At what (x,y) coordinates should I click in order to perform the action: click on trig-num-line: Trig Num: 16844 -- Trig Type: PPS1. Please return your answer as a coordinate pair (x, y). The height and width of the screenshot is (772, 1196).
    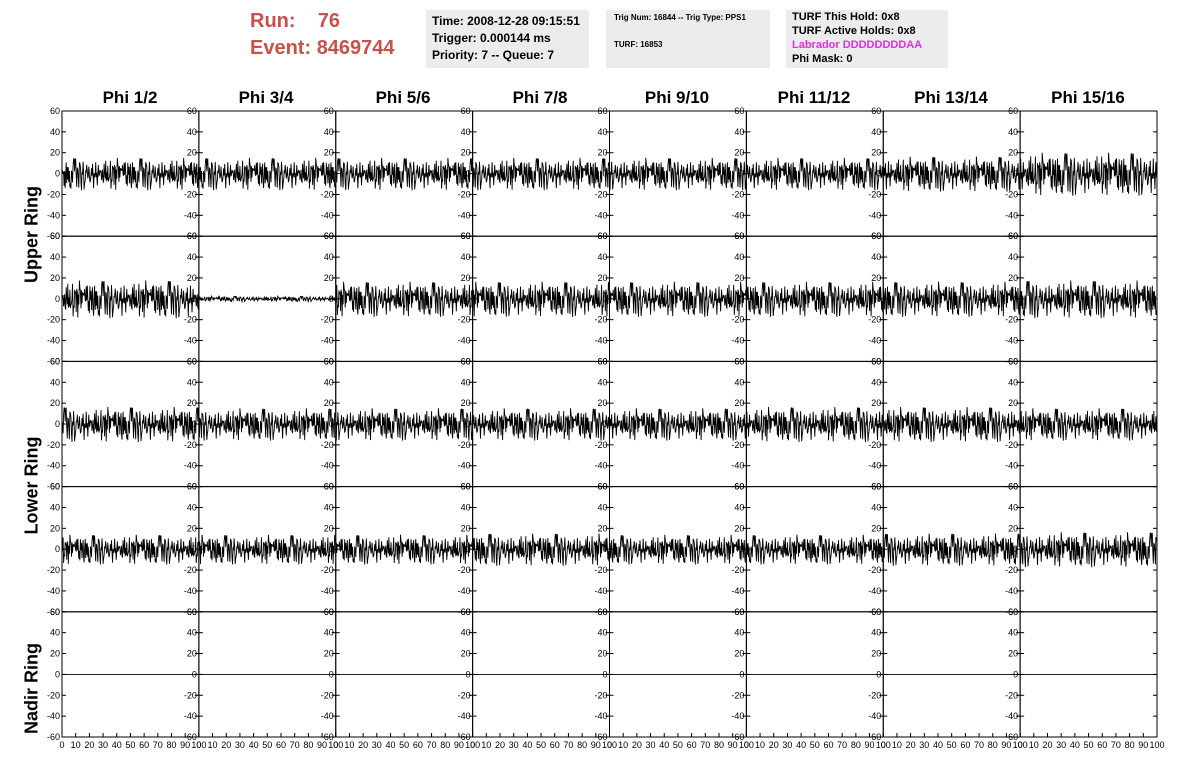
    Looking at the image, I should click on (680, 17).